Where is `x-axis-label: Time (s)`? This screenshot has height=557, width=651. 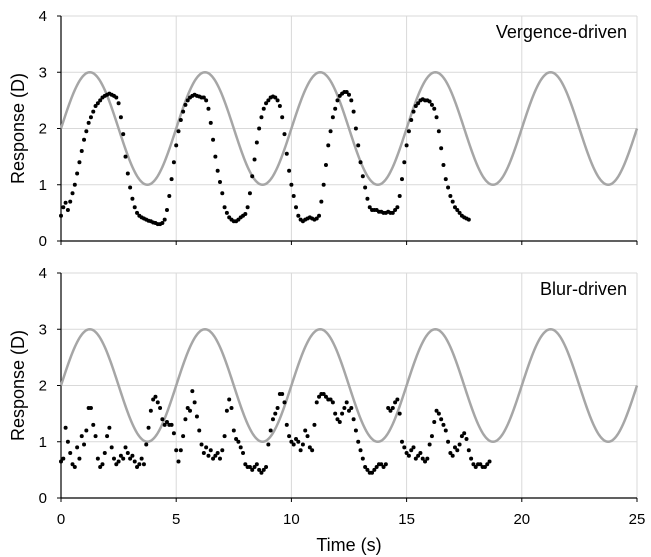 x-axis-label: Time (s) is located at coordinates (348, 545).